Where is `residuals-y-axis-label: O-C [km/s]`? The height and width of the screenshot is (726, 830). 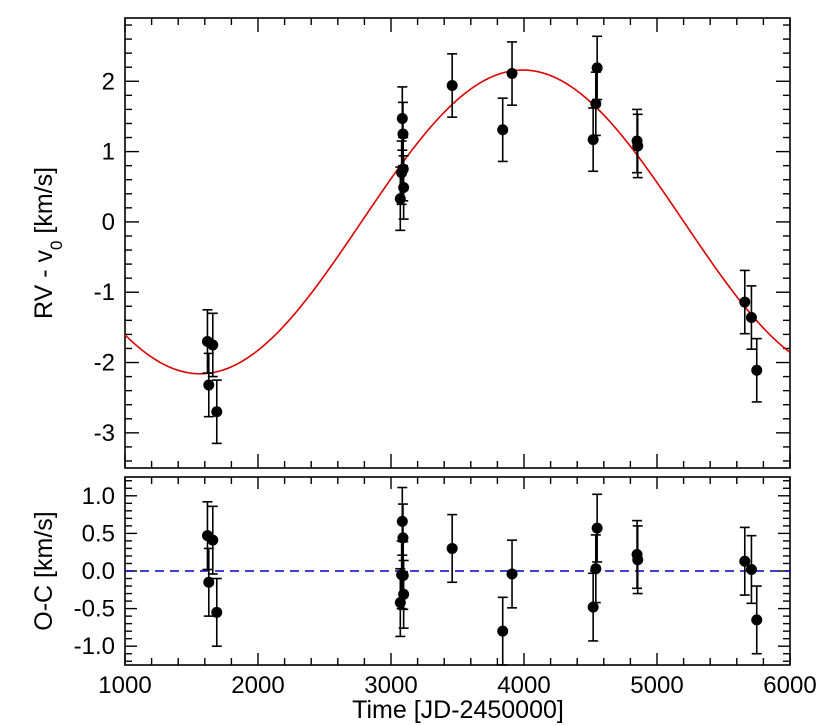 residuals-y-axis-label: O-C [km/s] is located at coordinates (44, 570).